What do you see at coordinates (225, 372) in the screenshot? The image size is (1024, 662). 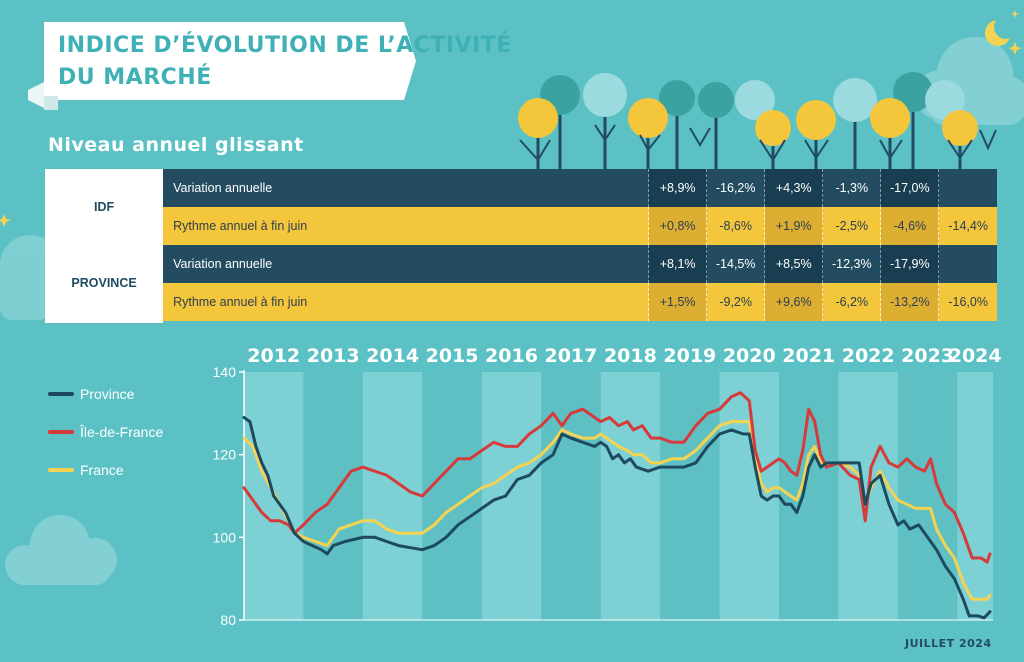 I see `y-tick-label: 140` at bounding box center [225, 372].